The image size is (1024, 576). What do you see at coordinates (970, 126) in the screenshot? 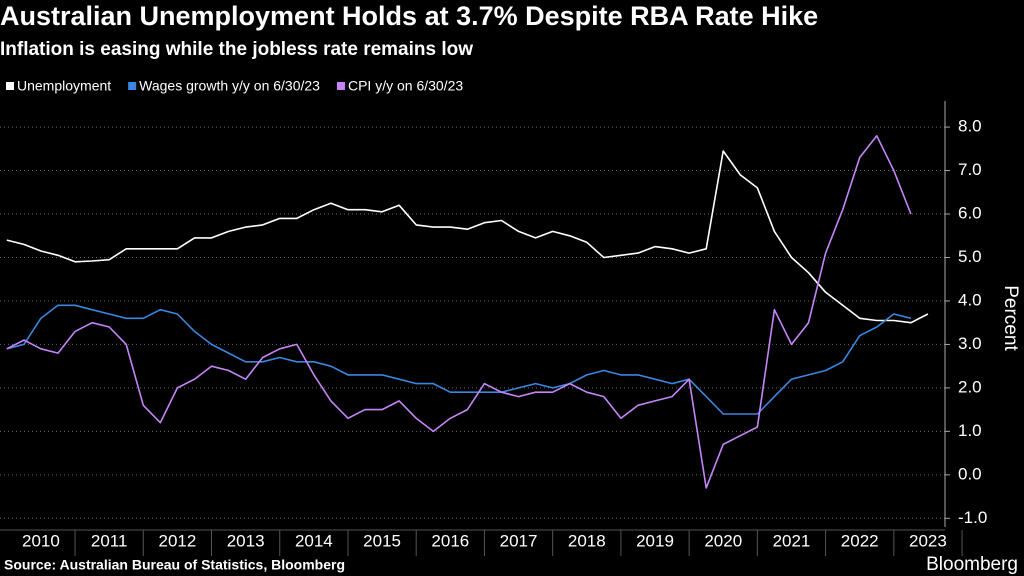
I see `y-tick-label: 8.0` at bounding box center [970, 126].